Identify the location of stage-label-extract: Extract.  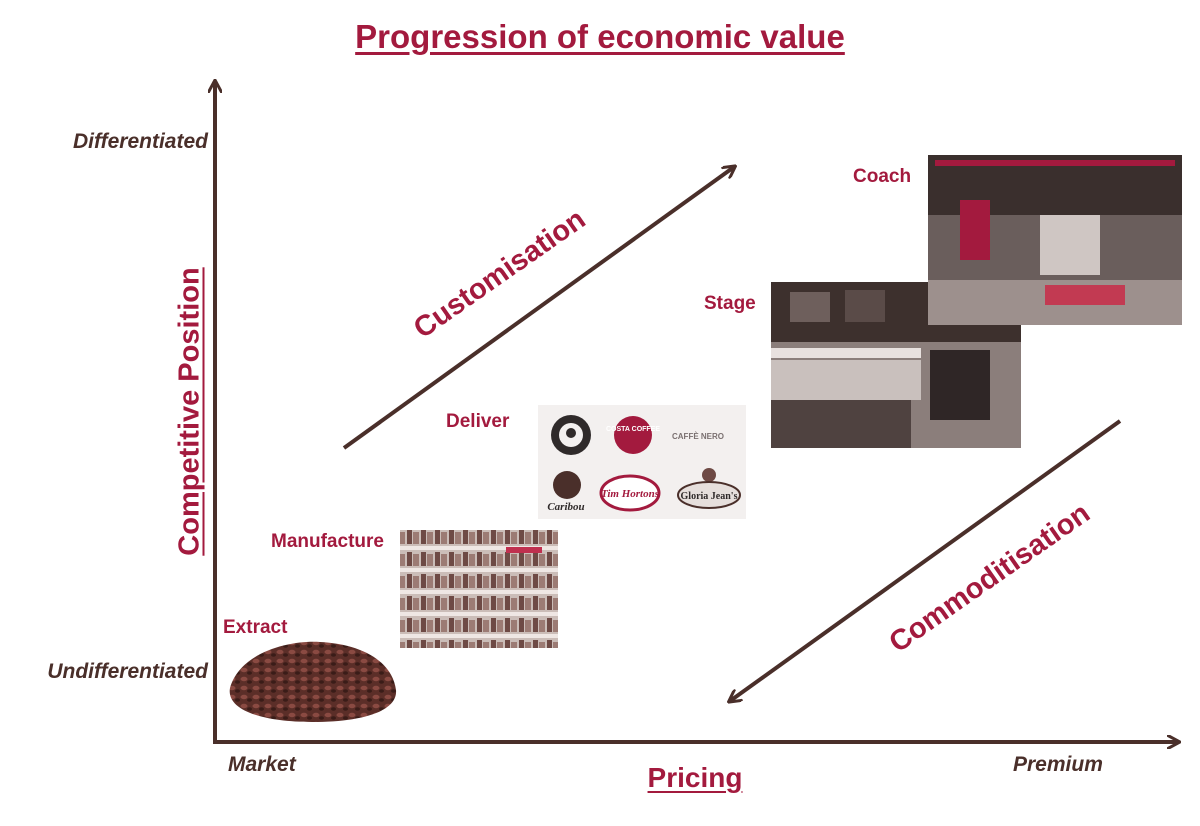
(255, 627).